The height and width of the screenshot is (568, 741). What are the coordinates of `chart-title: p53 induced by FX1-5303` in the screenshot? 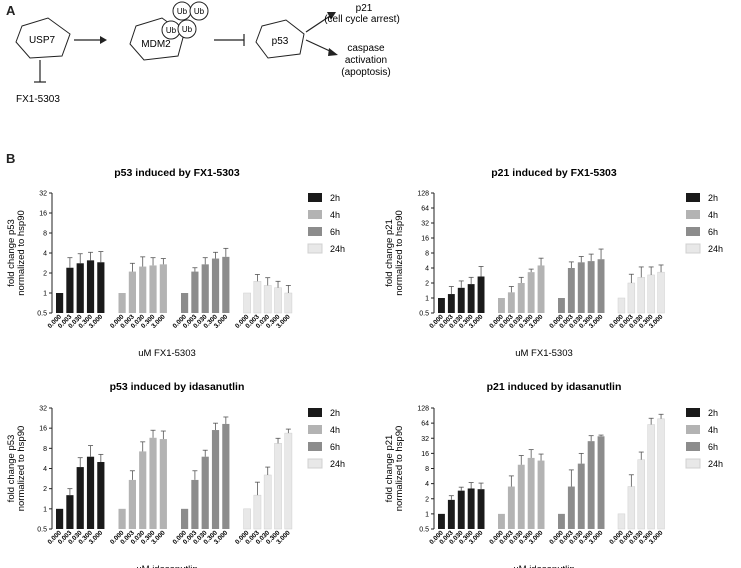 It's located at (177, 173).